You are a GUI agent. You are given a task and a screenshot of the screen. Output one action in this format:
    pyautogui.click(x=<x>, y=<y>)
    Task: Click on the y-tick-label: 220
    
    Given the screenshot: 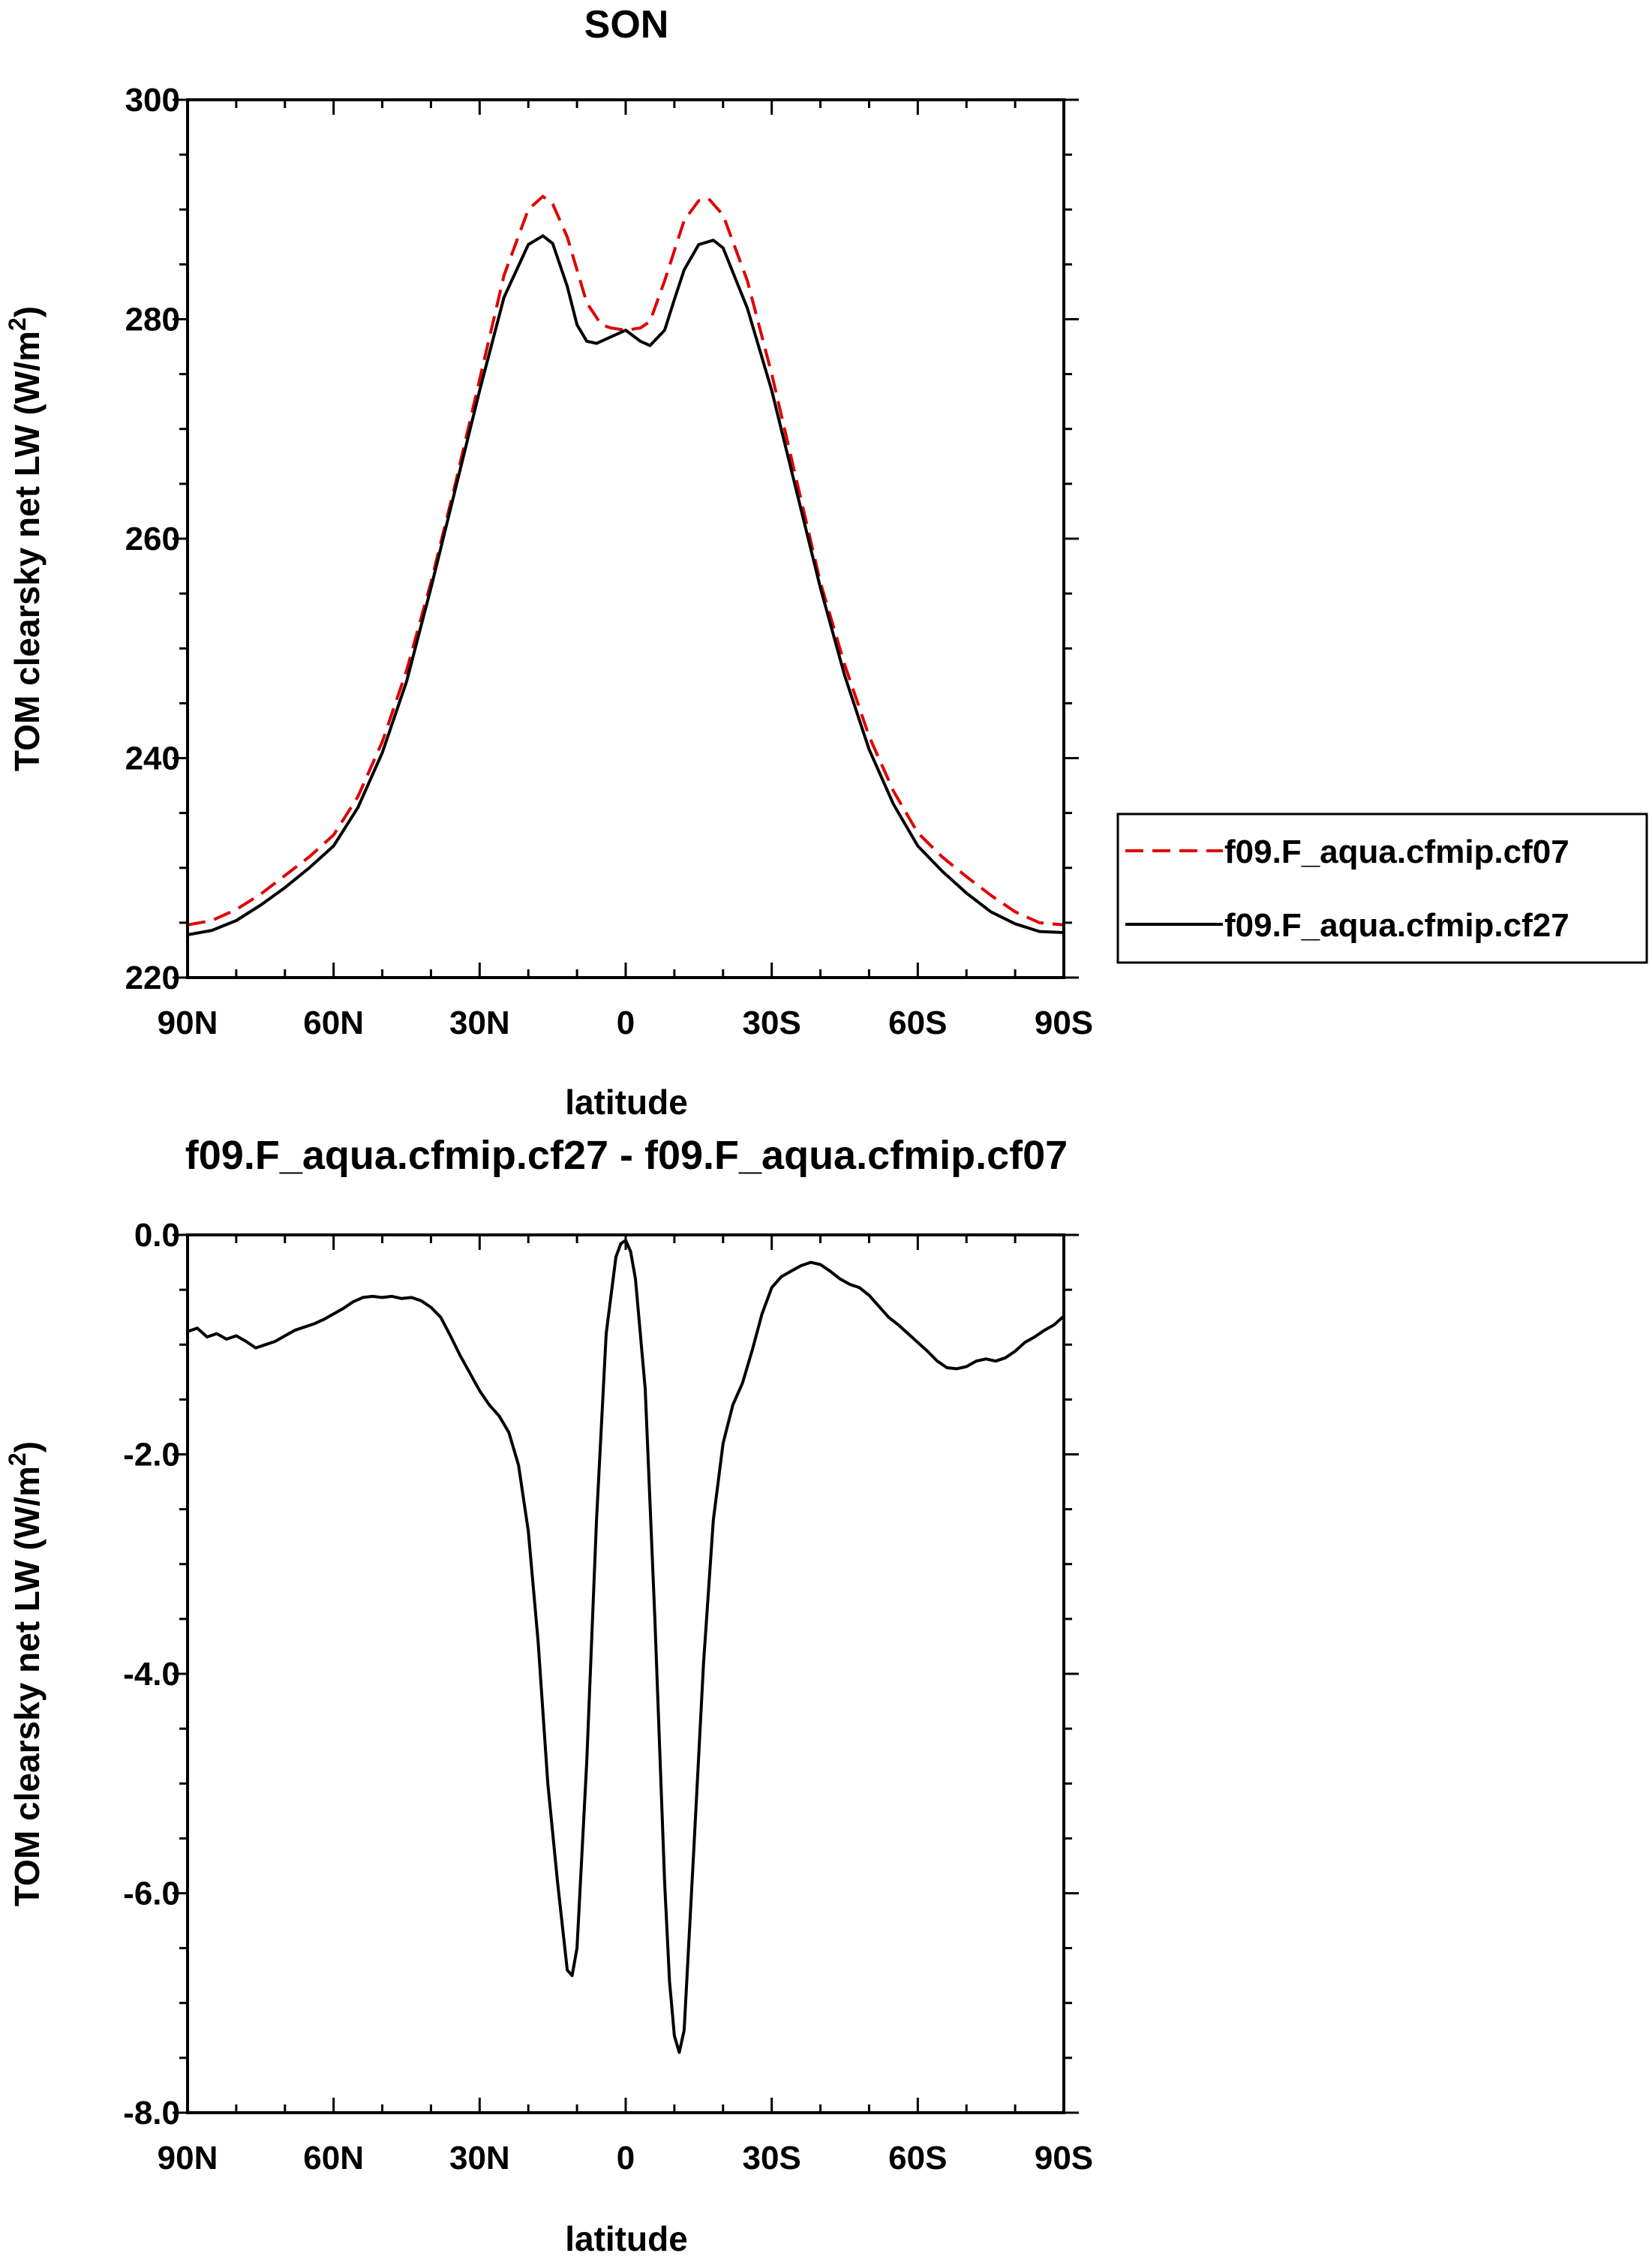 What is the action you would take?
    pyautogui.click(x=152, y=978)
    